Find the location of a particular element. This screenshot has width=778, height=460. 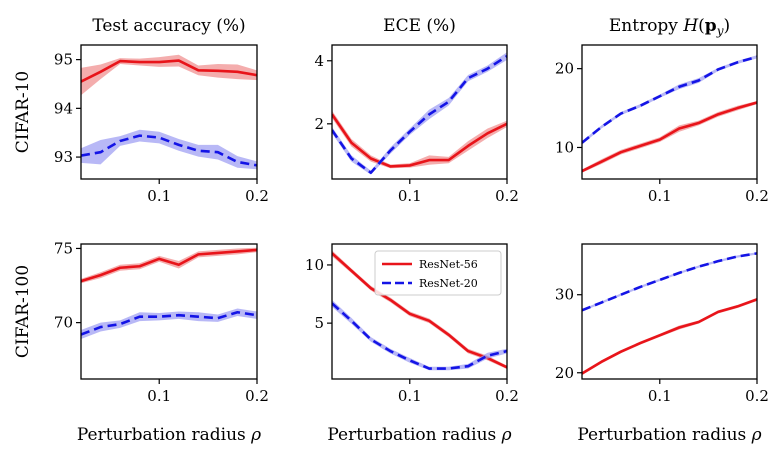

y-tick-label: 30 is located at coordinates (564, 295).